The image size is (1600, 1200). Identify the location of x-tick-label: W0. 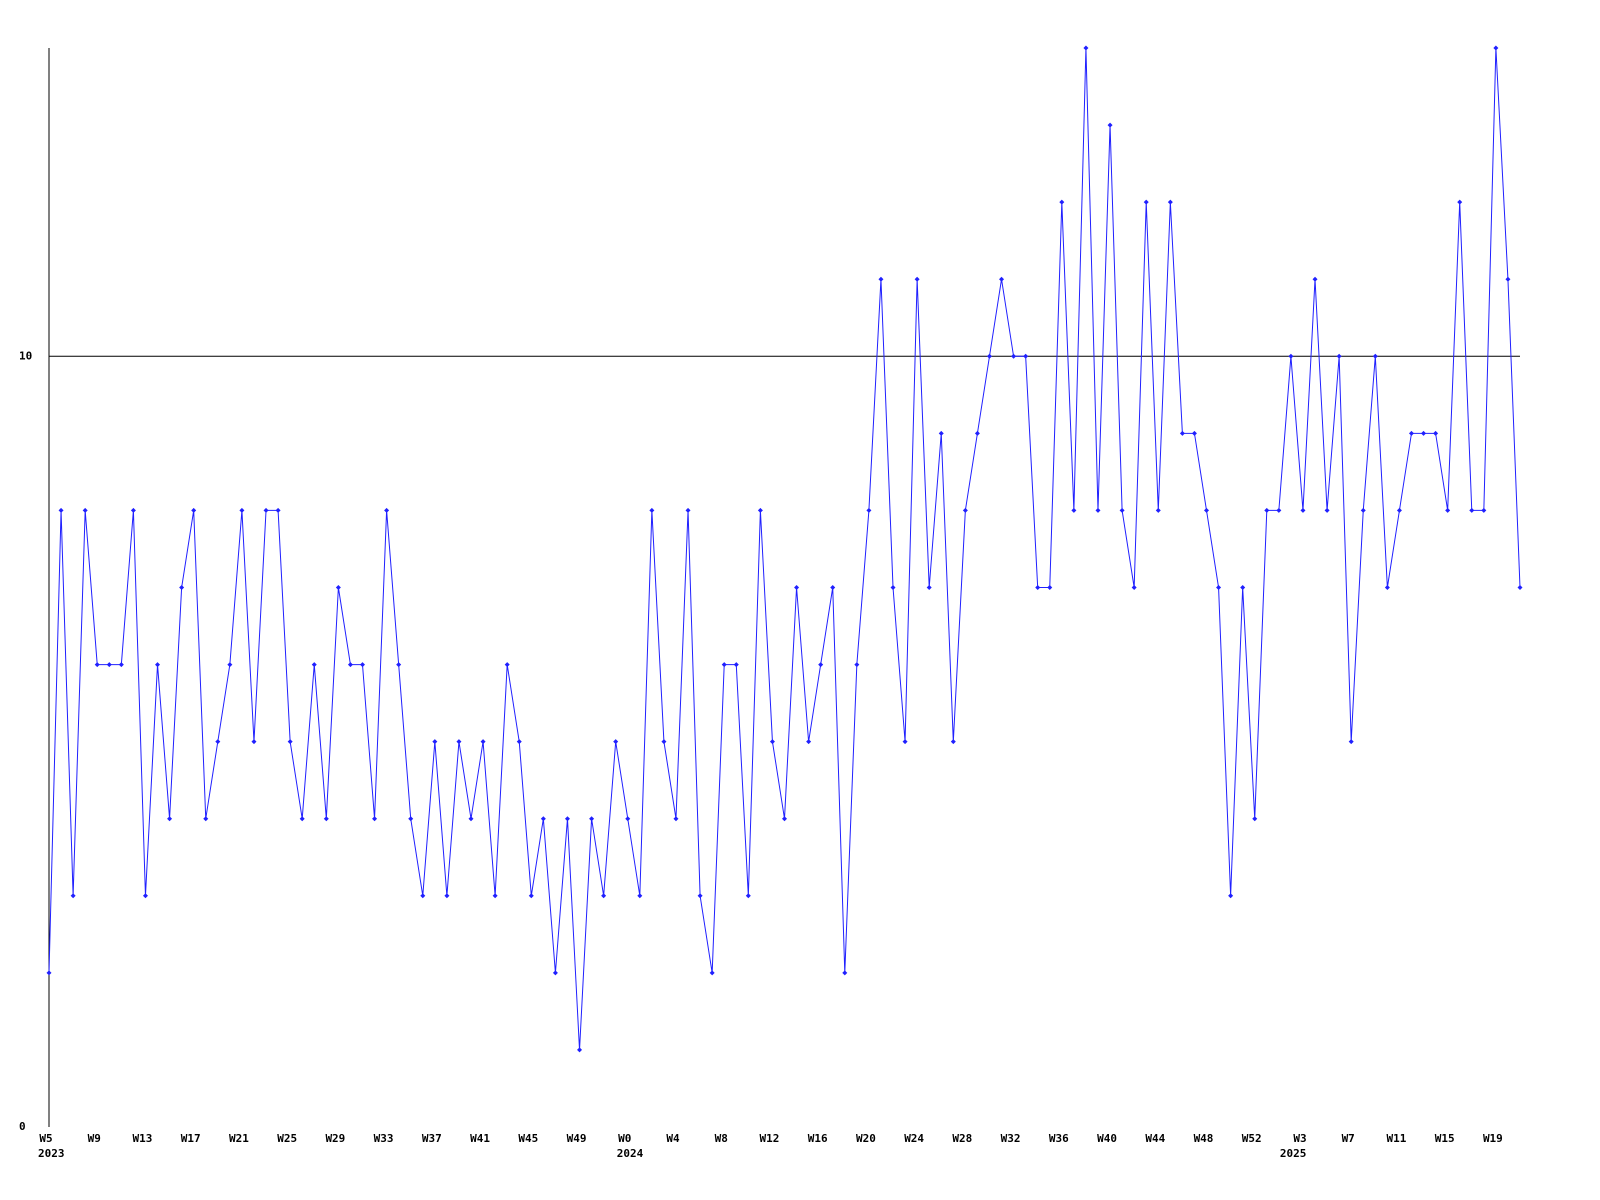
(624, 1138).